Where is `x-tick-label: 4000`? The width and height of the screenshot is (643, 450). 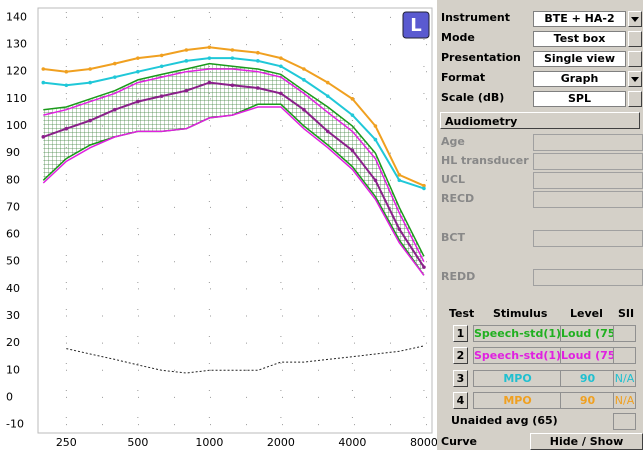 x-tick-label: 4000 is located at coordinates (352, 442).